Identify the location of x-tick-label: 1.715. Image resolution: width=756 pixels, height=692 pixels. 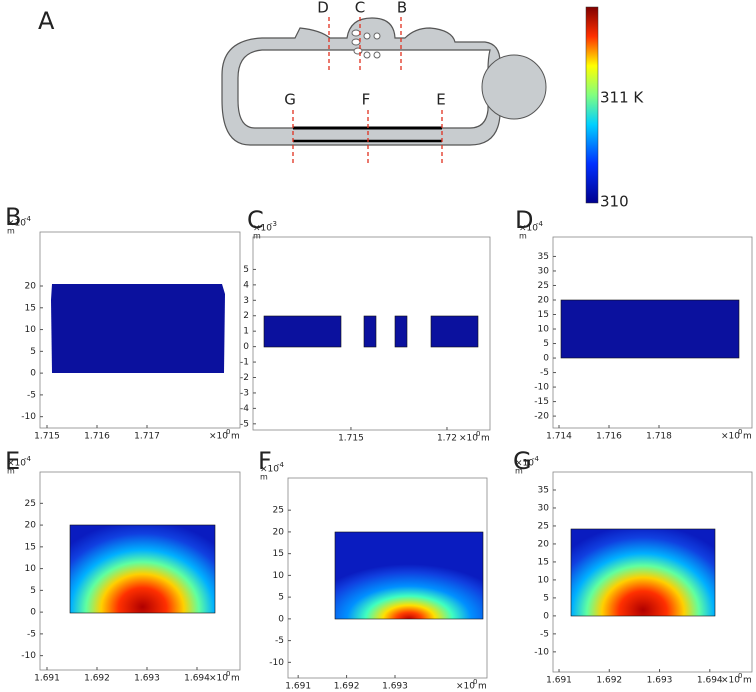
(47, 437).